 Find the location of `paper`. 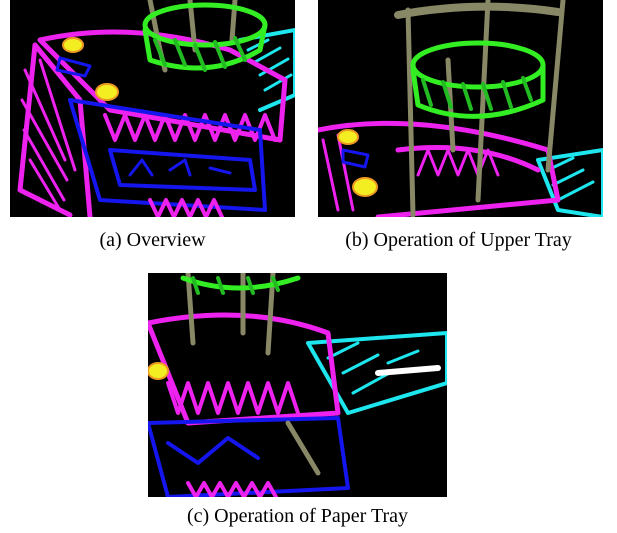

paper is located at coordinates (408, 370).